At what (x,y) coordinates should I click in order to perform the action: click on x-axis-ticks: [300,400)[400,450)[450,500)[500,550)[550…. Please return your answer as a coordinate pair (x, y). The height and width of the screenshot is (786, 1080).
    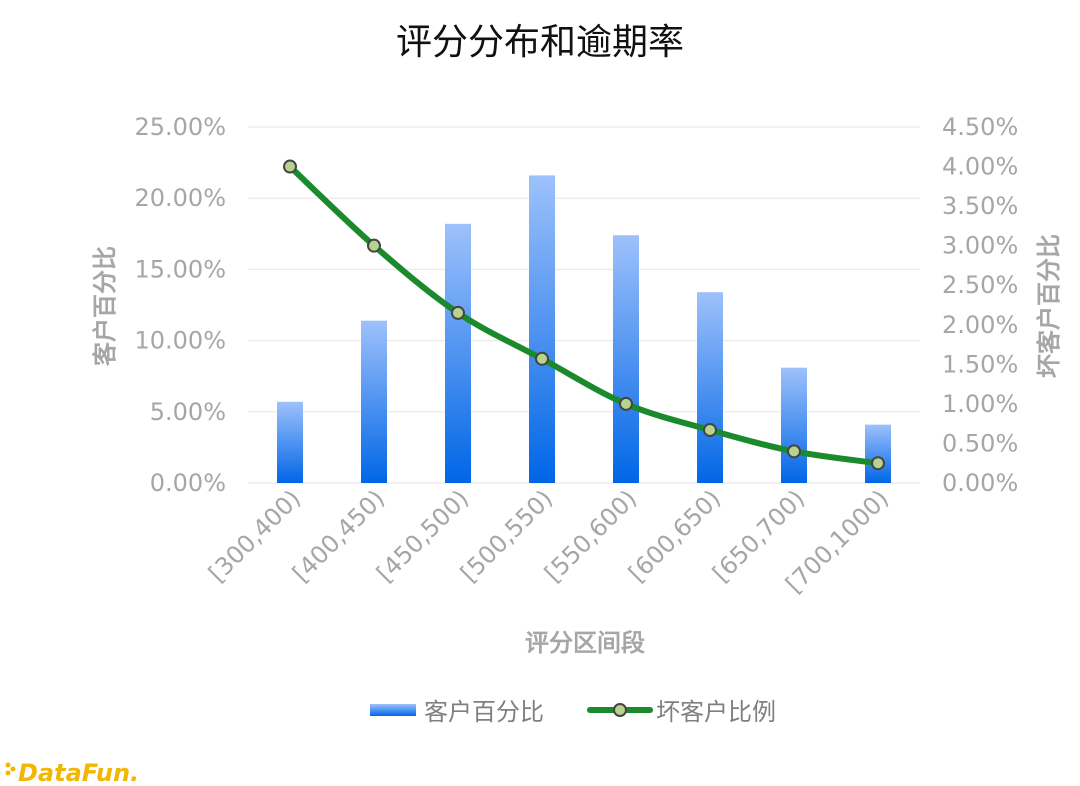
    Looking at the image, I should click on (548, 541).